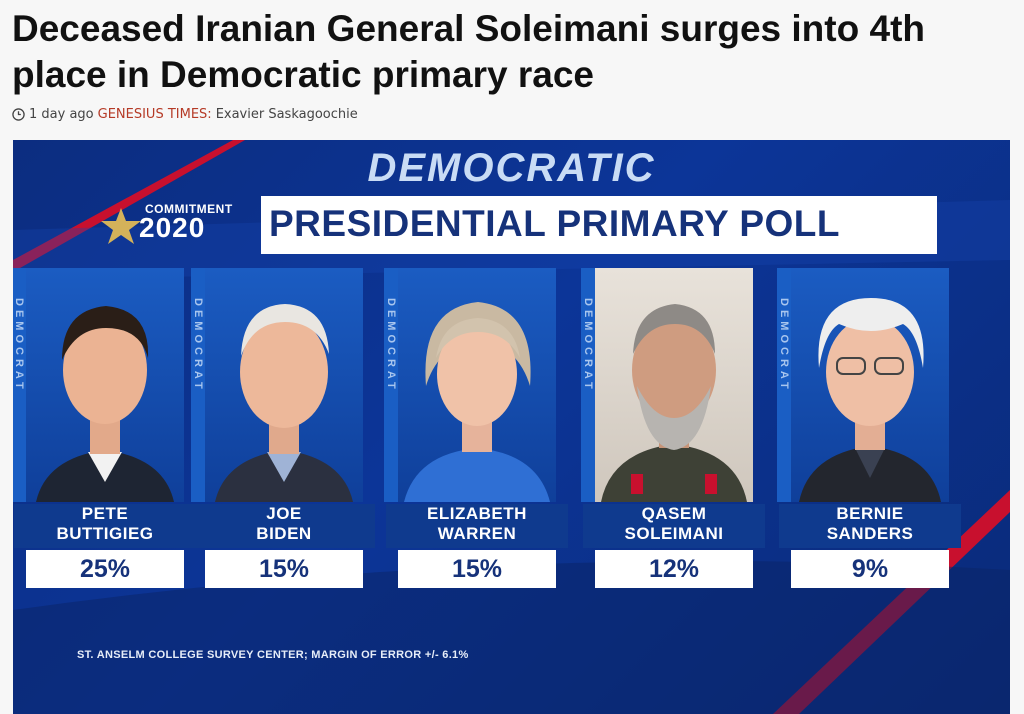  What do you see at coordinates (674, 569) in the screenshot?
I see `candidate-percentage: 12%` at bounding box center [674, 569].